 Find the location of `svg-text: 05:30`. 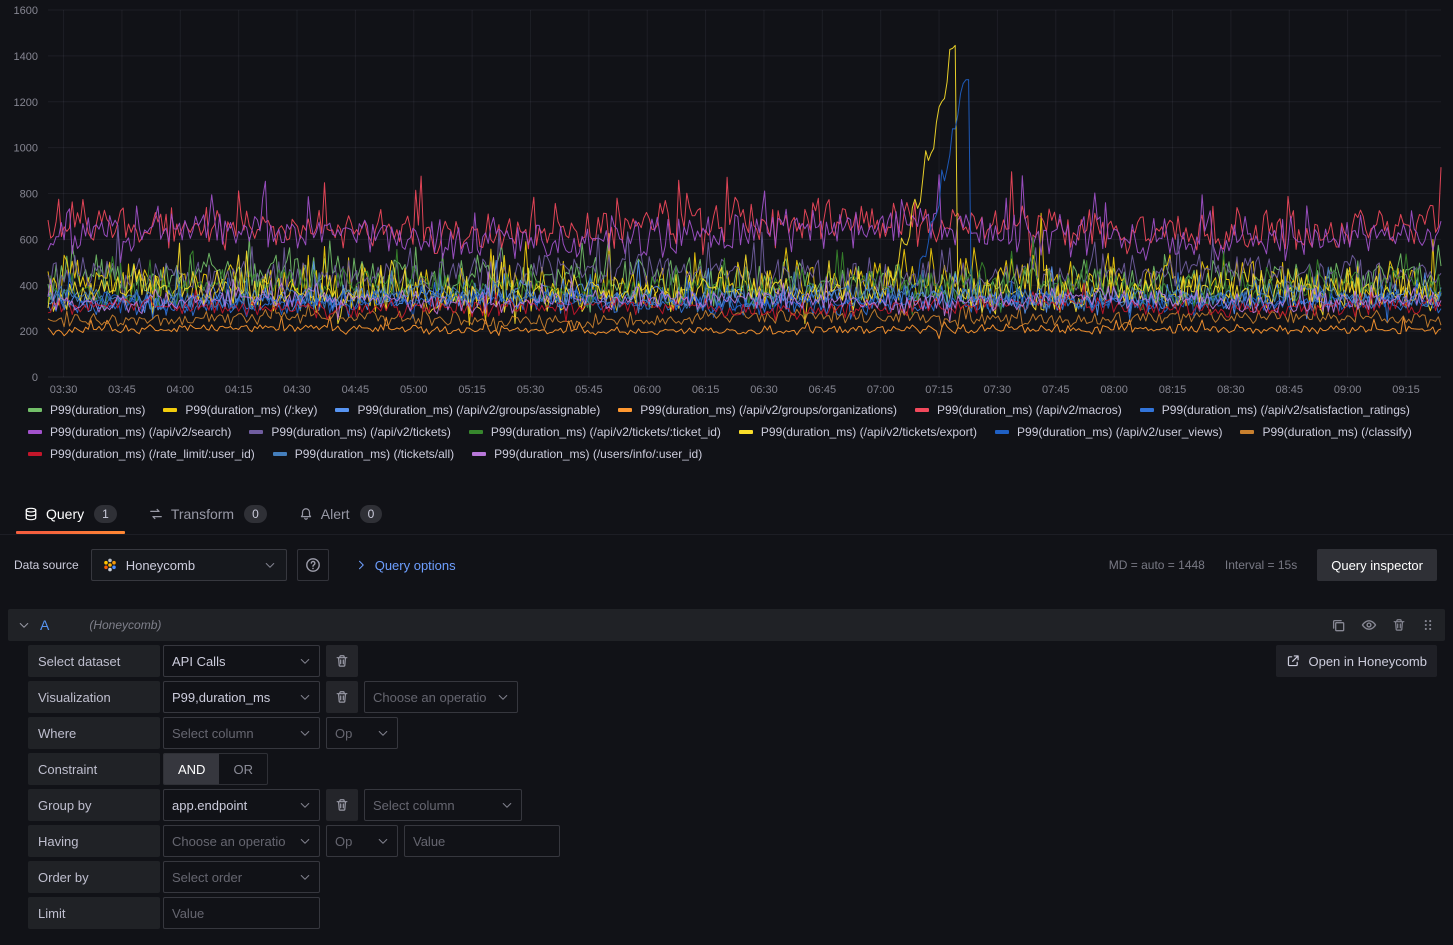

svg-text: 05:30 is located at coordinates (531, 390).